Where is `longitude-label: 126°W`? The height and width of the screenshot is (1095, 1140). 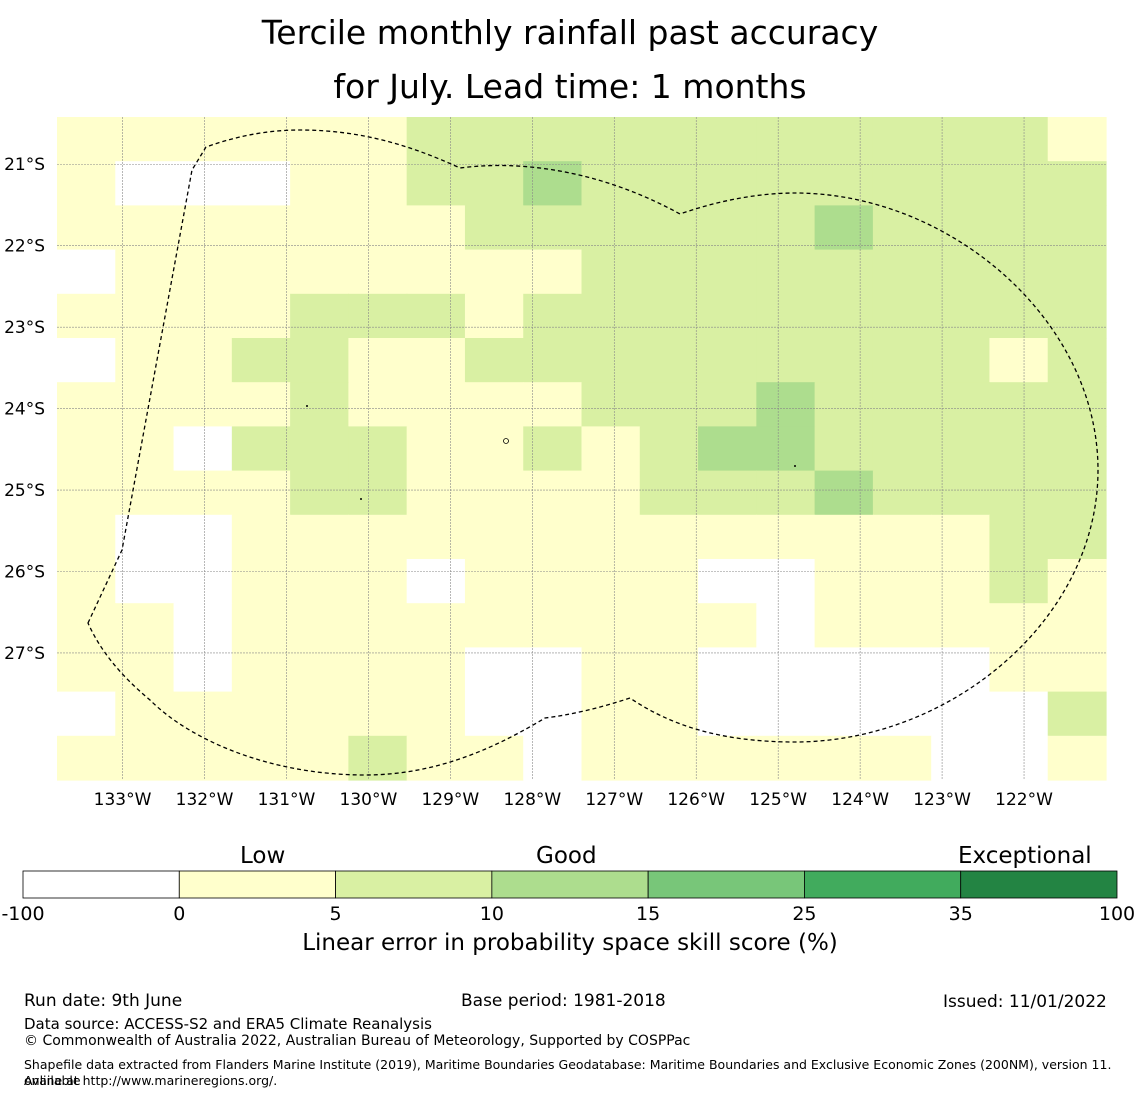 longitude-label: 126°W is located at coordinates (696, 800).